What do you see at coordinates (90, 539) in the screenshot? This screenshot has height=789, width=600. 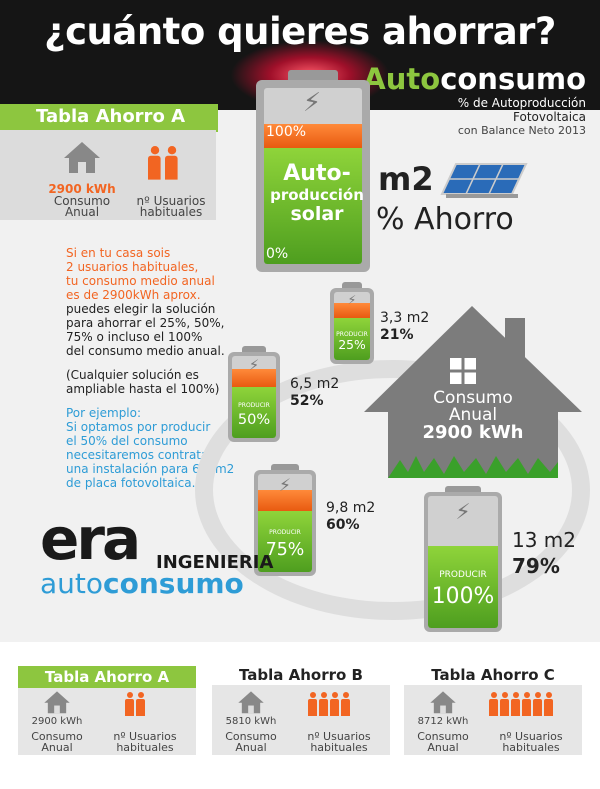 I see `logo-era: era` at bounding box center [90, 539].